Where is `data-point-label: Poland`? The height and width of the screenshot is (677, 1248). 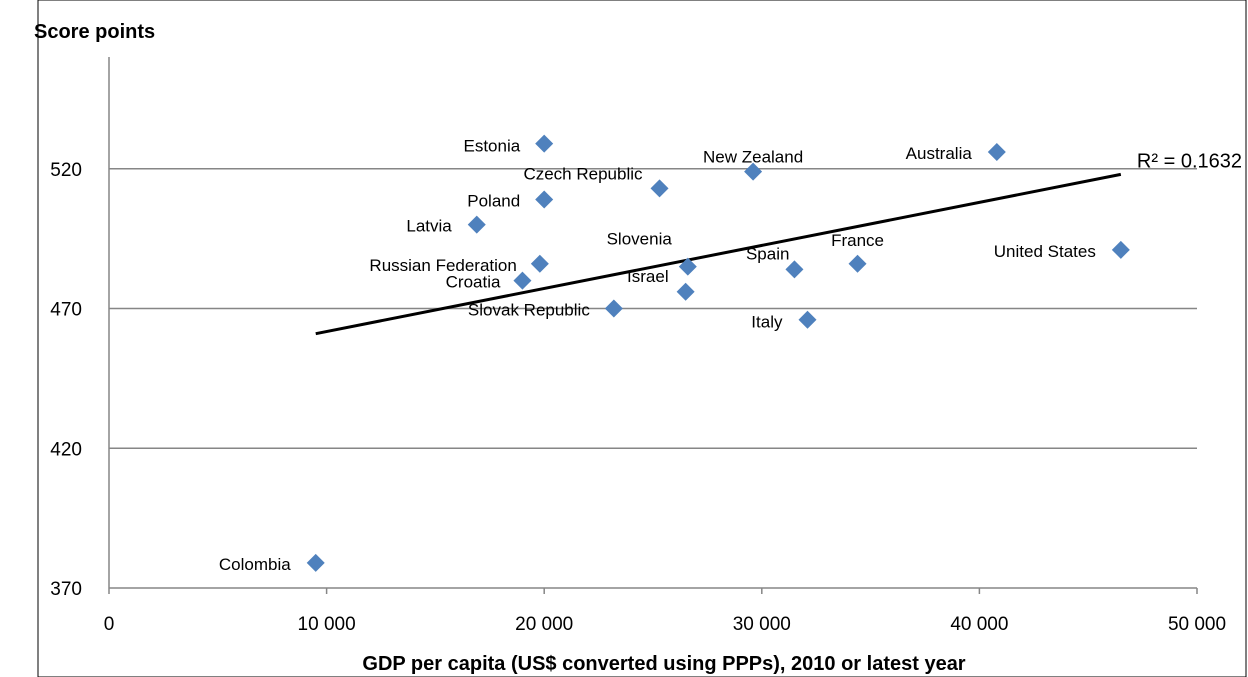 data-point-label: Poland is located at coordinates (493, 201).